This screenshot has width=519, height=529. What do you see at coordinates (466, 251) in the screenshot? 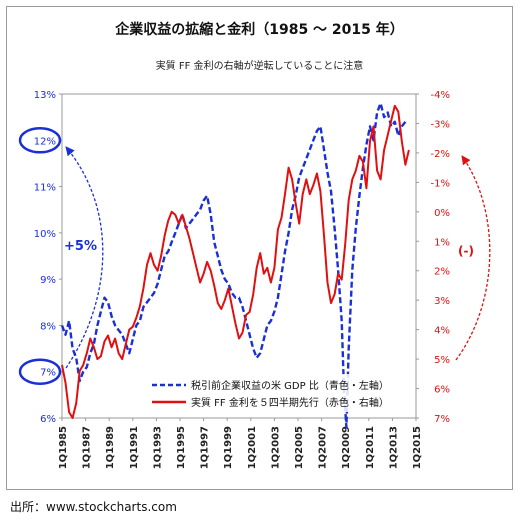
I see `right-change-label: (-)` at bounding box center [466, 251].